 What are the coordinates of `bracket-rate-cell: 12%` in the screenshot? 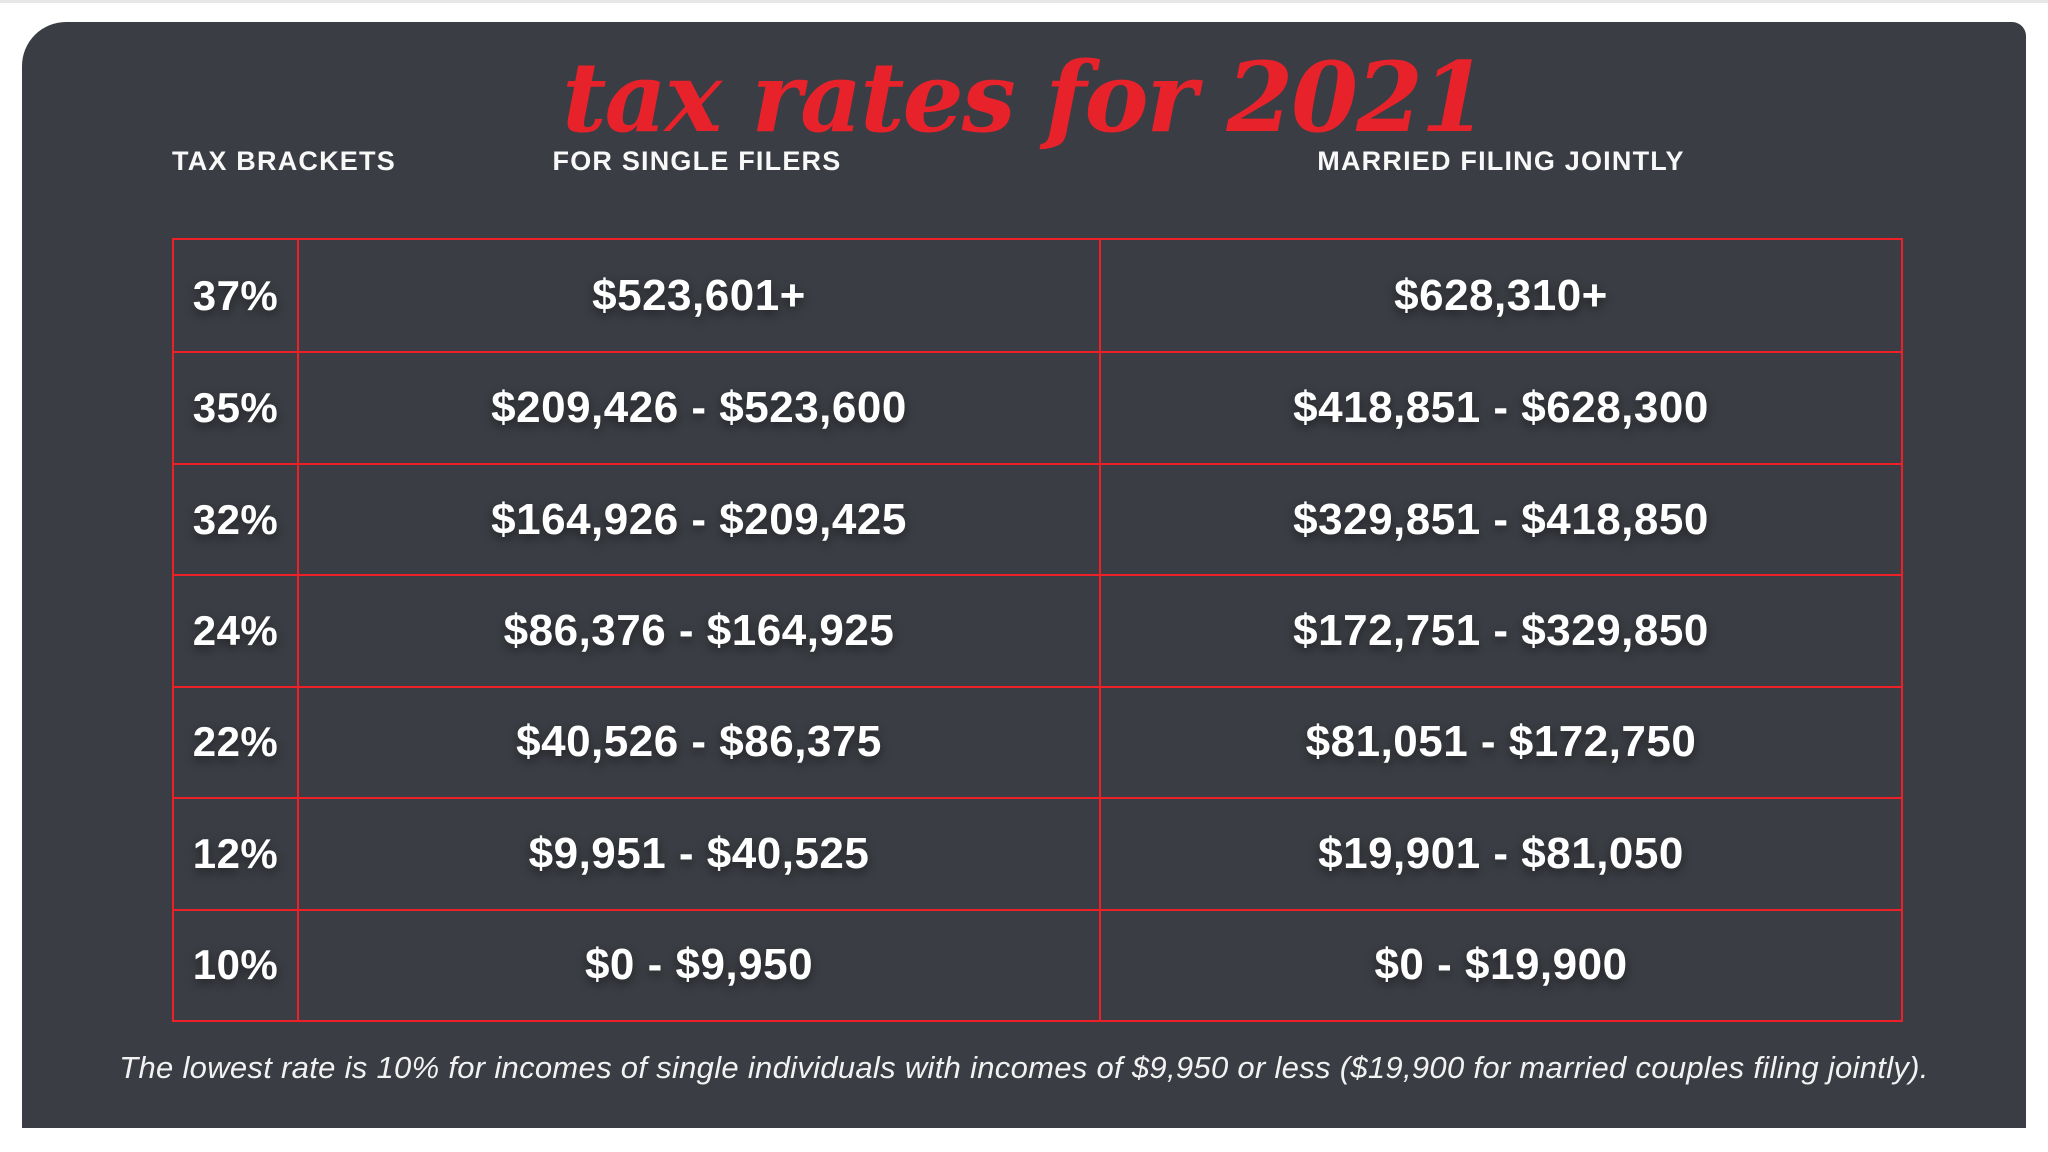 It's located at (235, 853).